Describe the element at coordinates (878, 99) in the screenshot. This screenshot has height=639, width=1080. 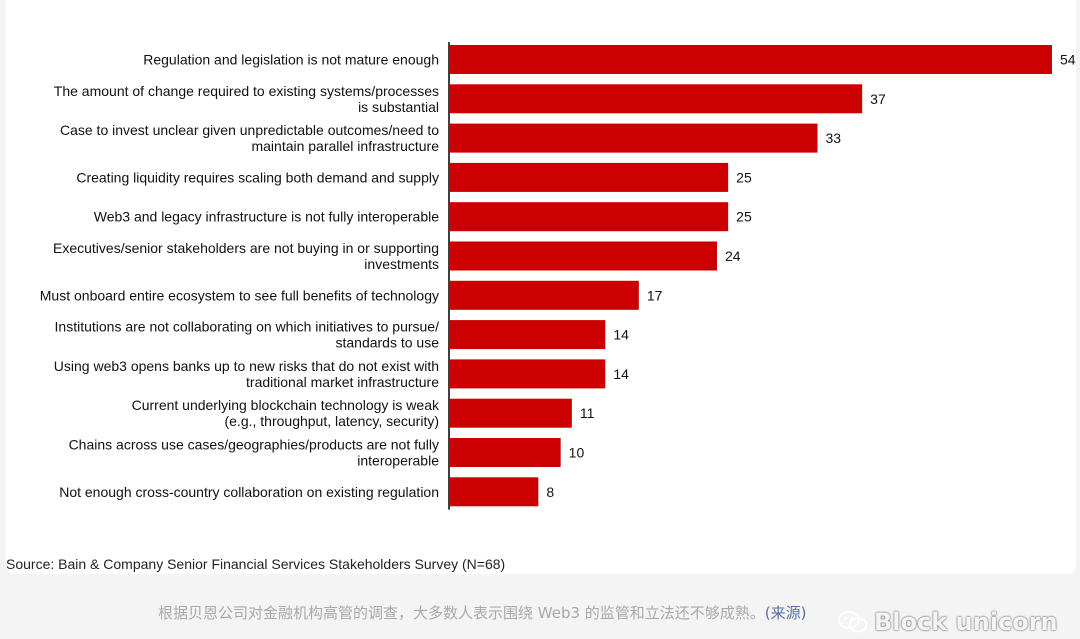
I see `data-label: 37` at that location.